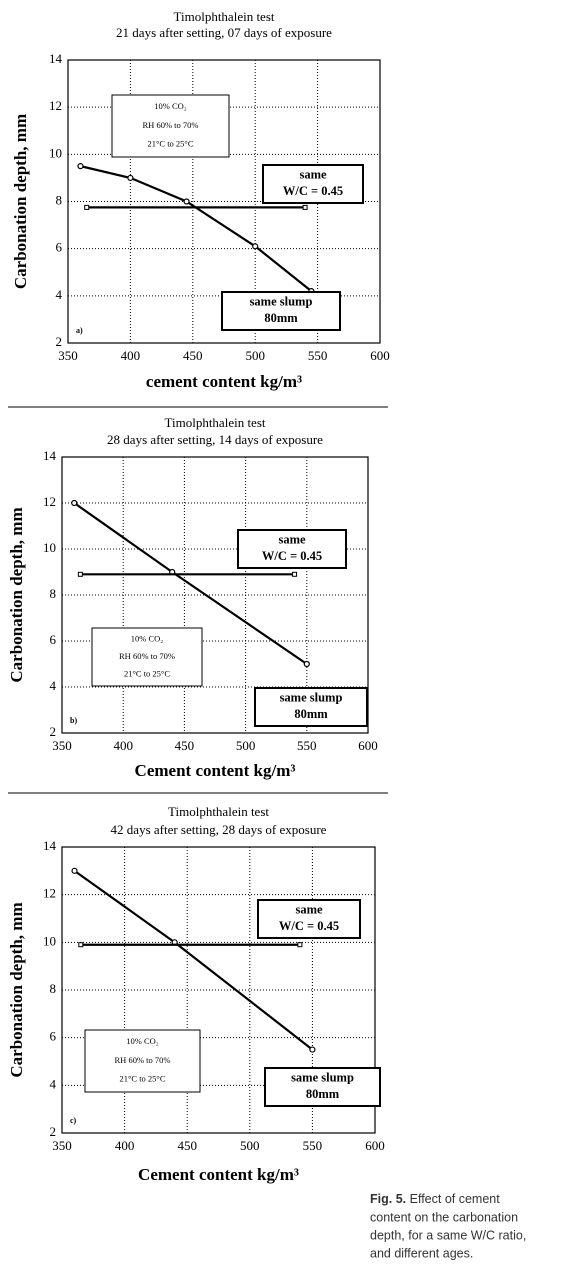  What do you see at coordinates (388, 1199) in the screenshot?
I see `caption-label: Fig. 5.` at bounding box center [388, 1199].